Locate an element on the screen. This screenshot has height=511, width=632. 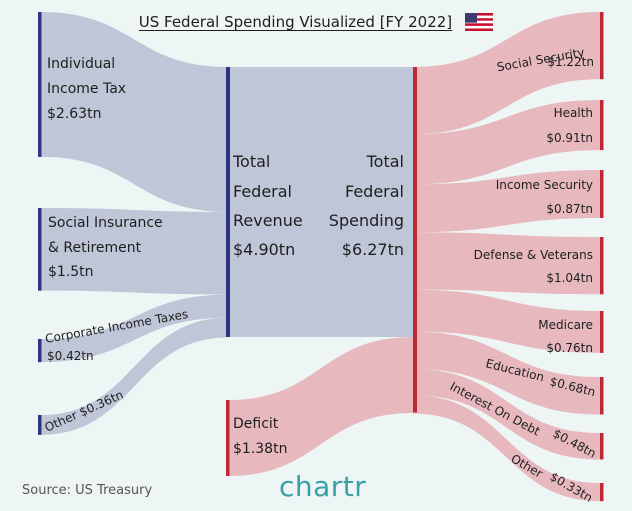
other-revenue-label: Other $0.36tn is located at coordinates (84, 411).